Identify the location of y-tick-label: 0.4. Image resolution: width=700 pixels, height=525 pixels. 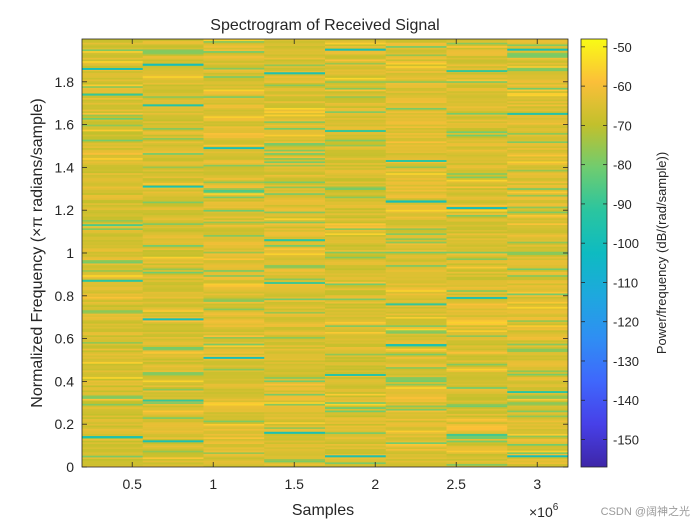
(65, 381).